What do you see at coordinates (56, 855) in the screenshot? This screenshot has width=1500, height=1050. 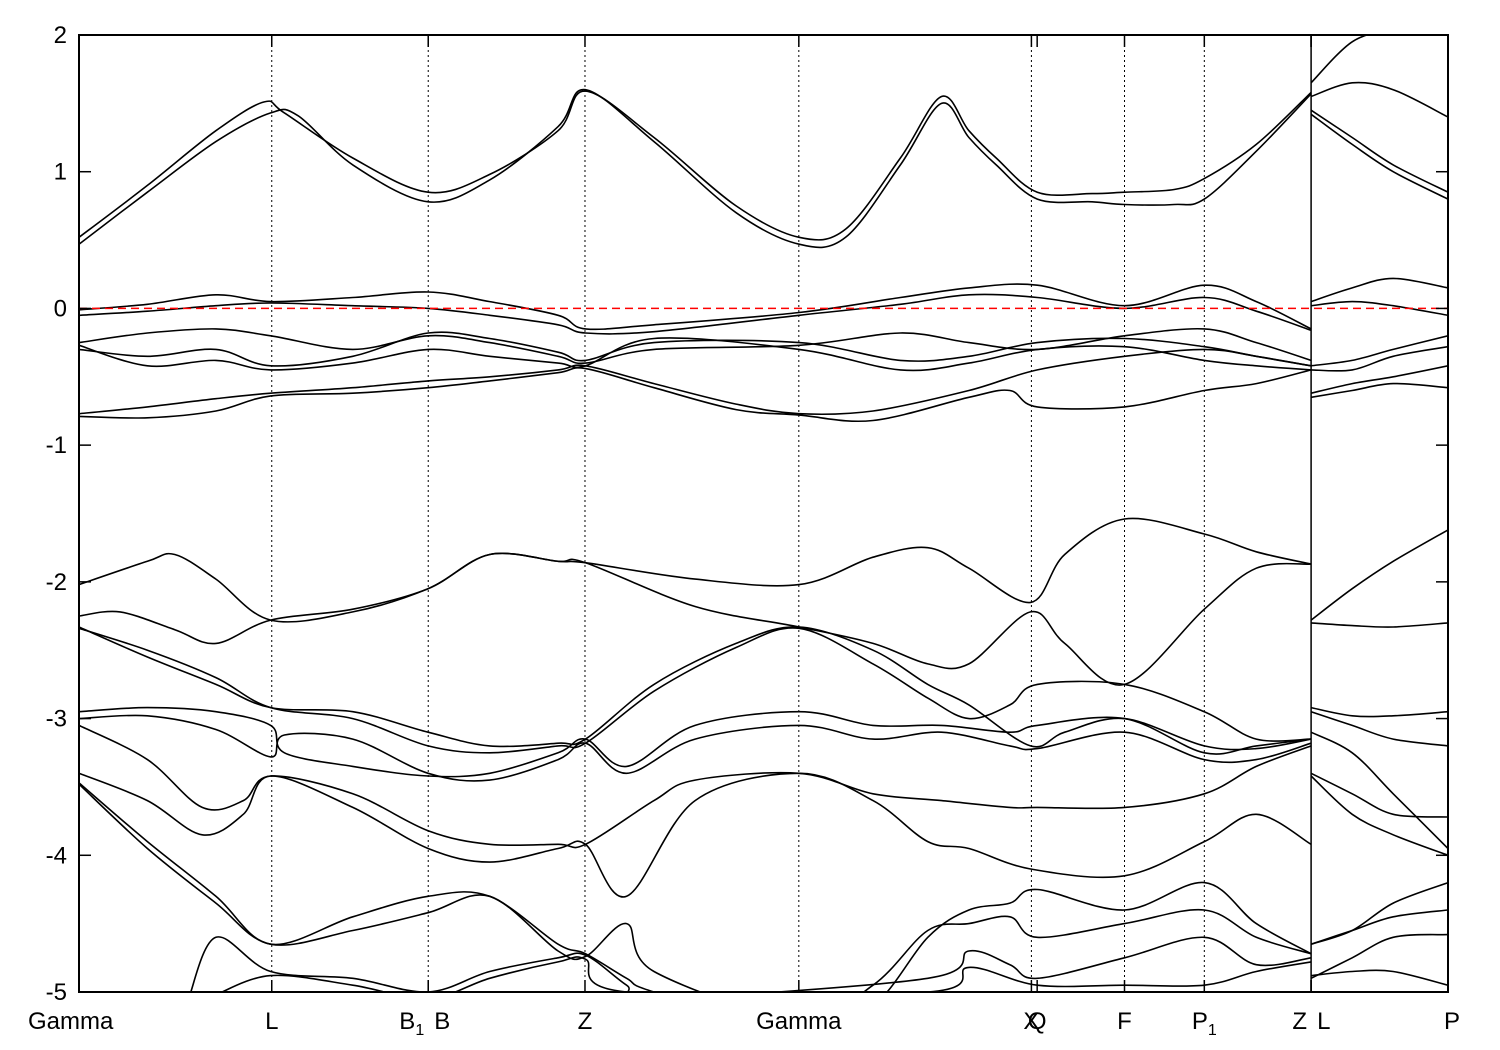 I see `y-tick-label: -4` at bounding box center [56, 855].